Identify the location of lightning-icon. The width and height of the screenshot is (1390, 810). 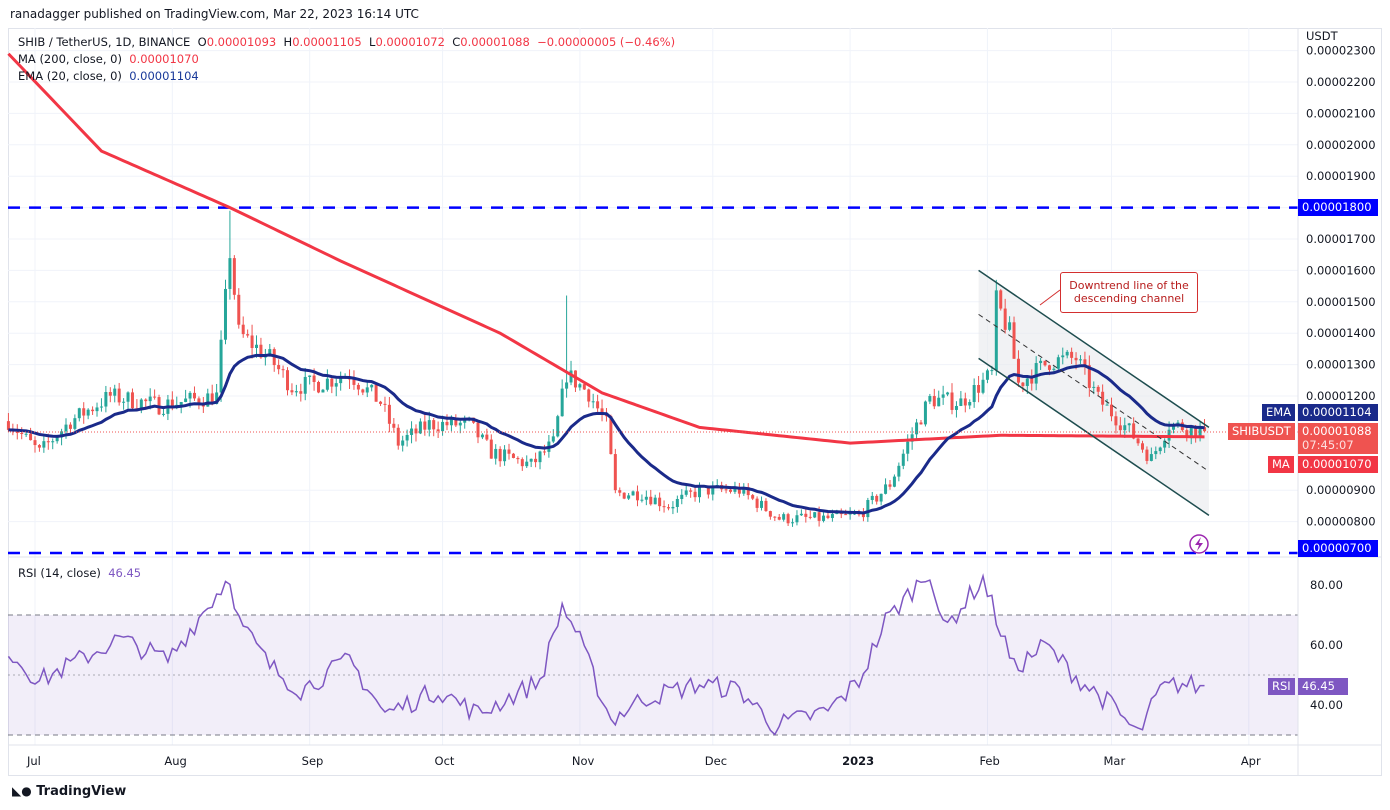
(1199, 544).